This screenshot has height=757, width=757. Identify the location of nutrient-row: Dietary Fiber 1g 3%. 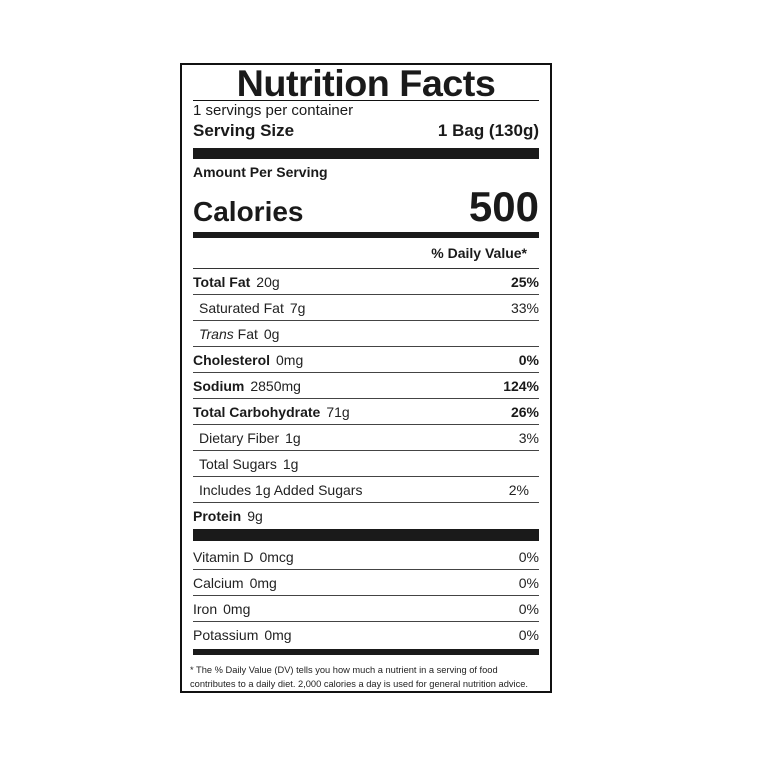
(366, 438).